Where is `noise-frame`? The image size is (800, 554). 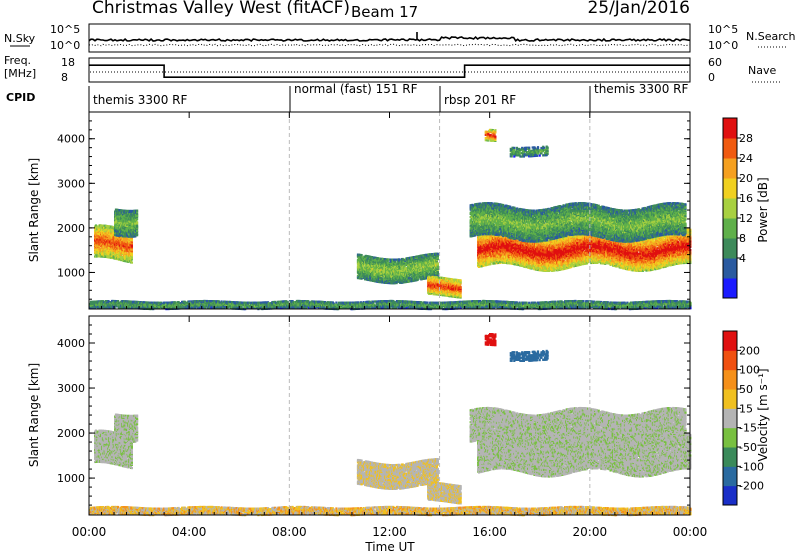
noise-frame is located at coordinates (389, 38).